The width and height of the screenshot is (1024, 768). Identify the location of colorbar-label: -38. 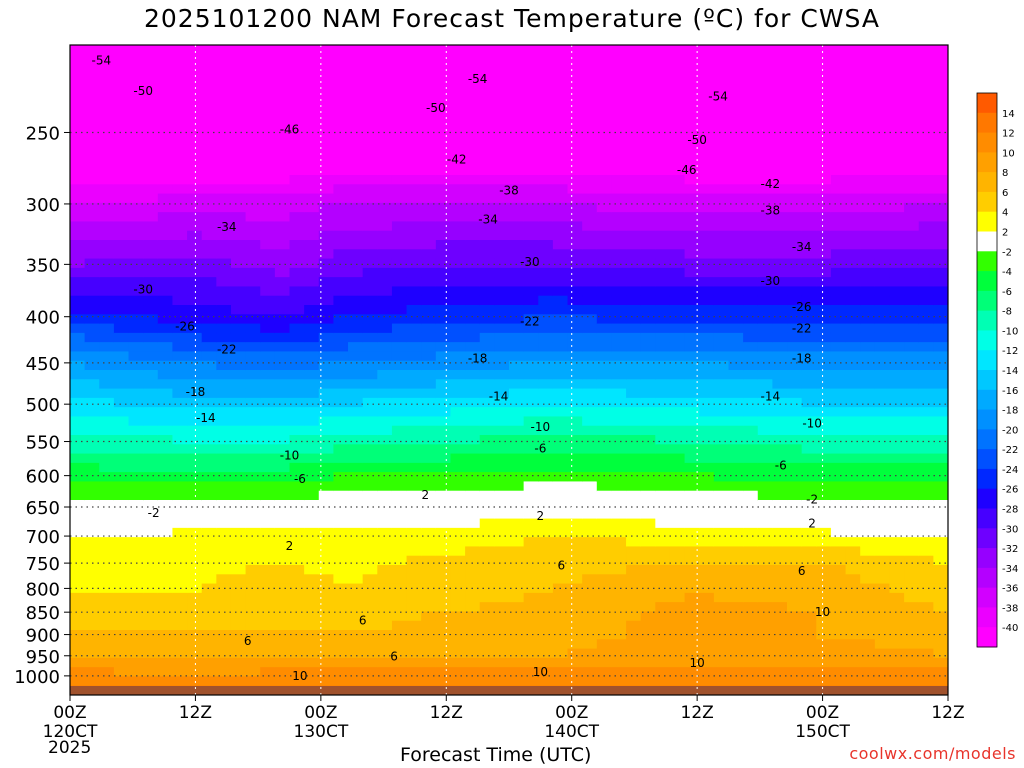
(1010, 608).